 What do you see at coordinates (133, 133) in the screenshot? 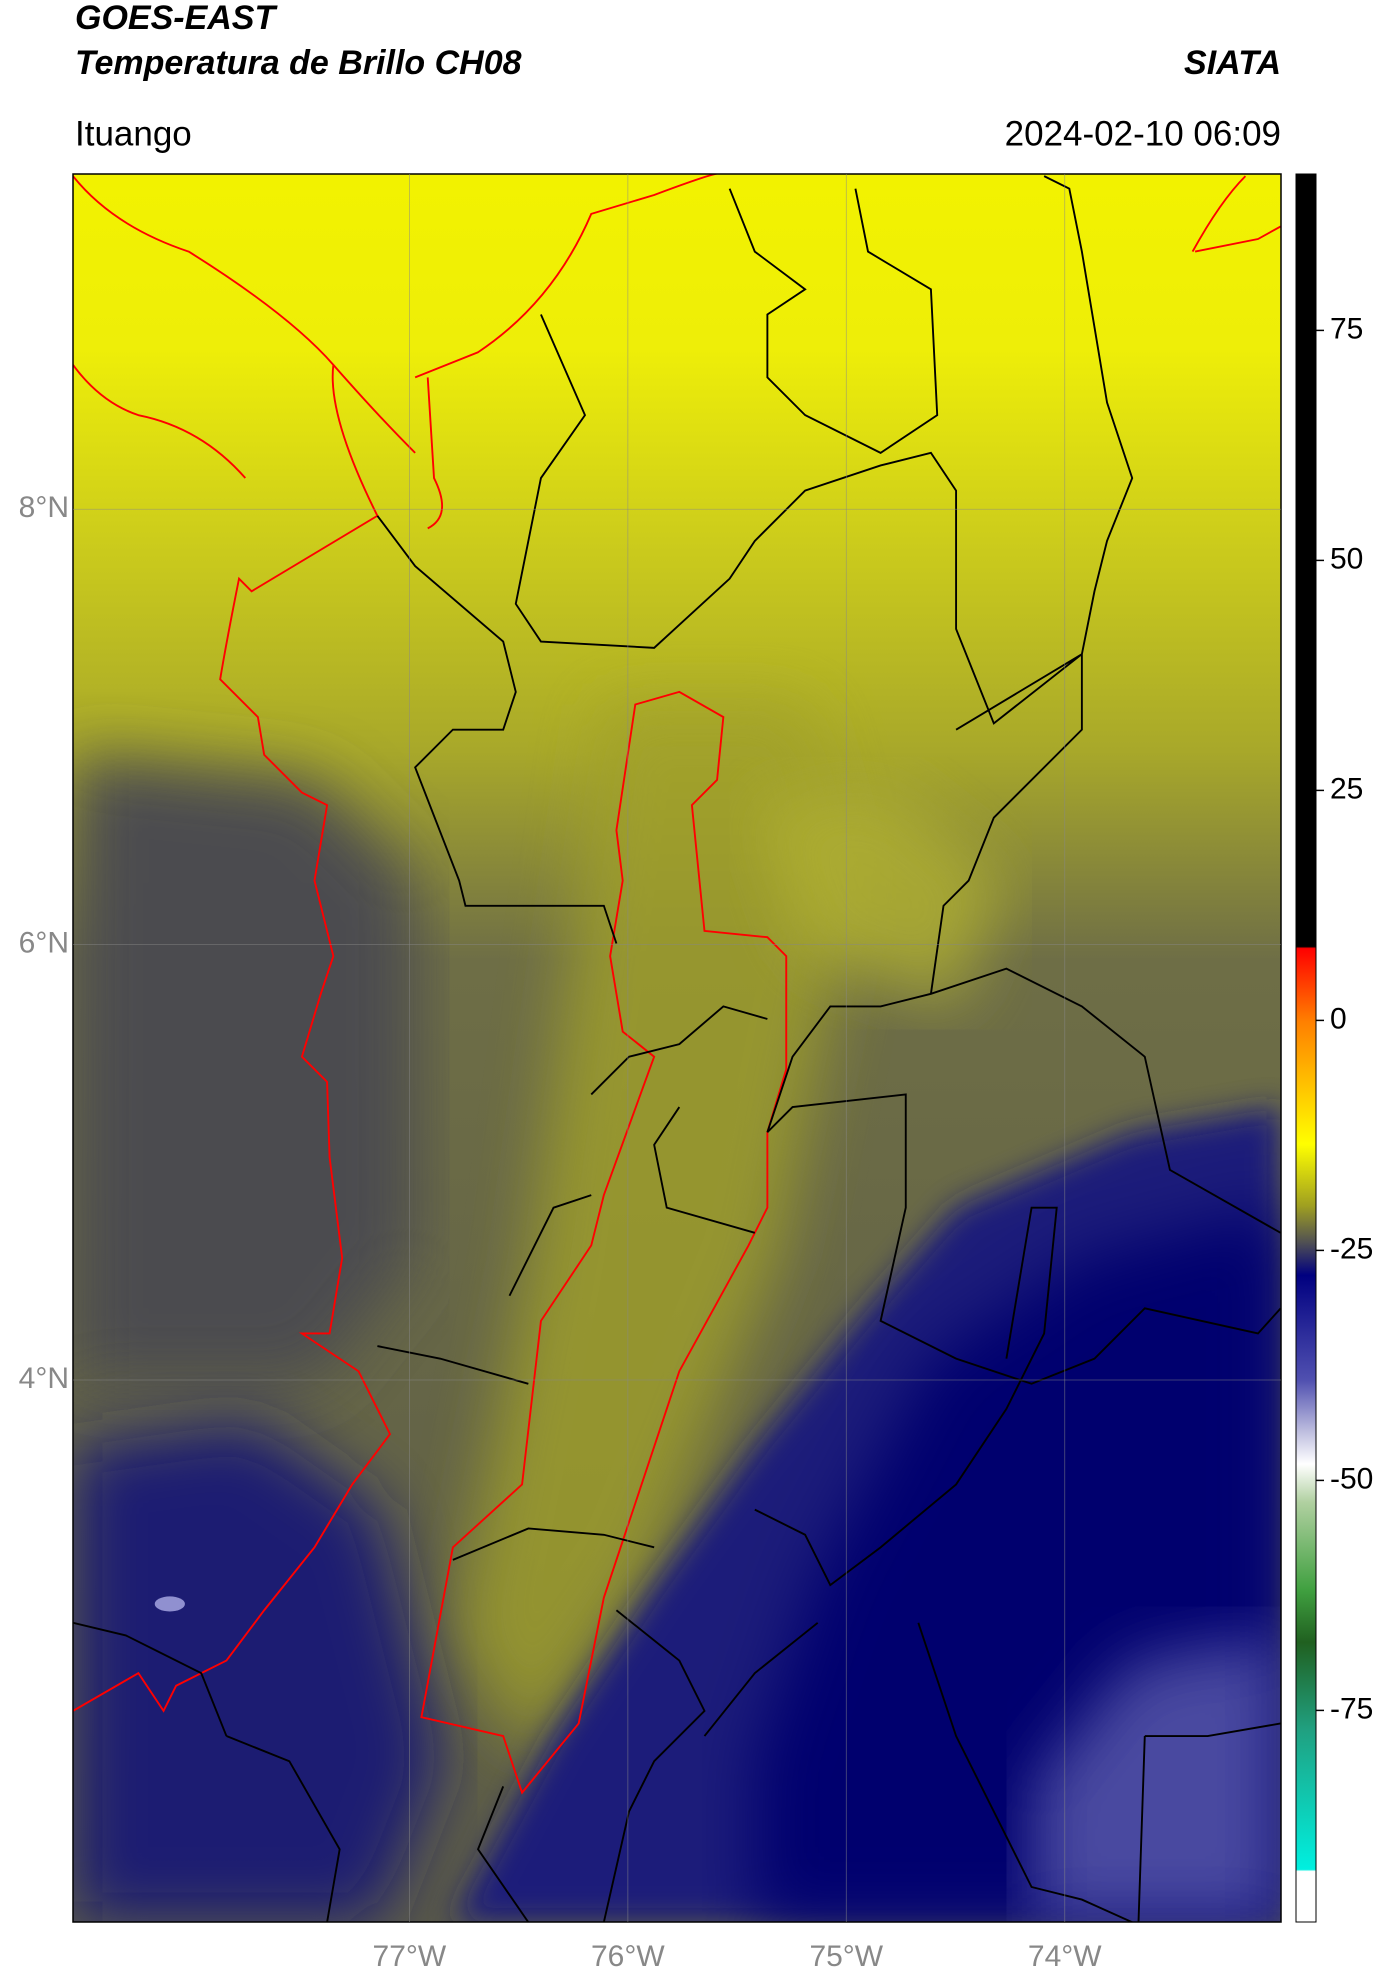
I see `location: Ituango` at bounding box center [133, 133].